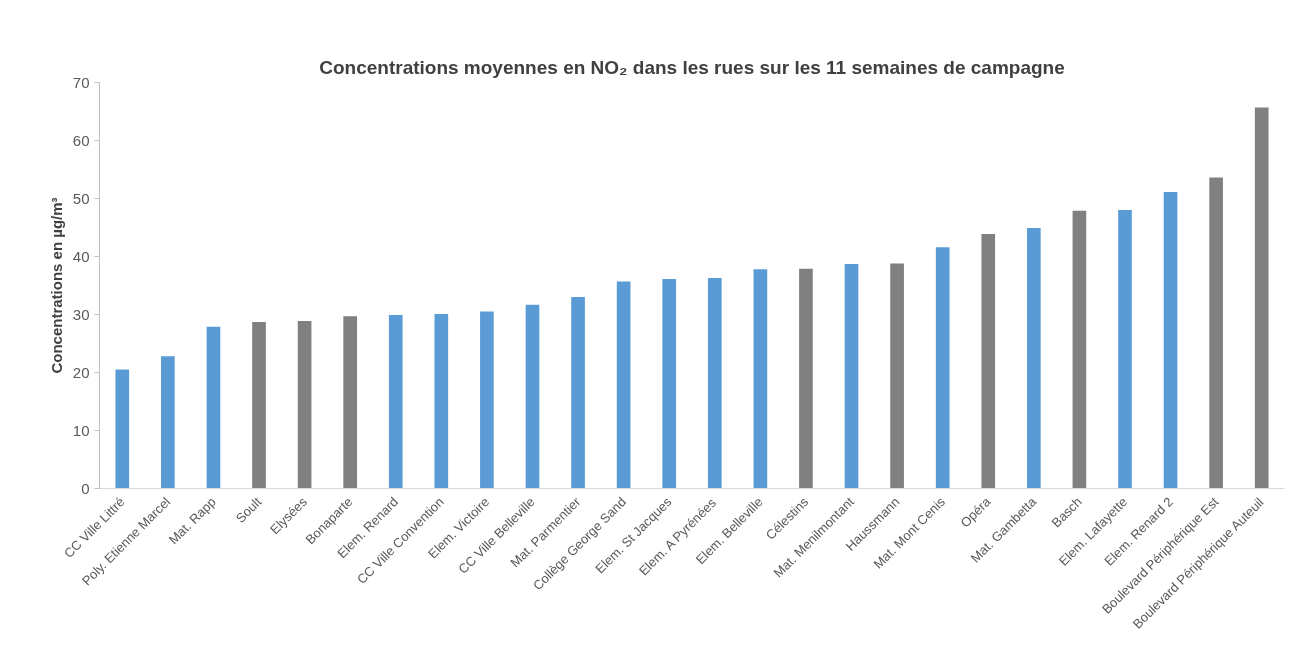  Describe the element at coordinates (56, 285) in the screenshot. I see `y-axis-title: Concentrations en µg/m³` at that location.